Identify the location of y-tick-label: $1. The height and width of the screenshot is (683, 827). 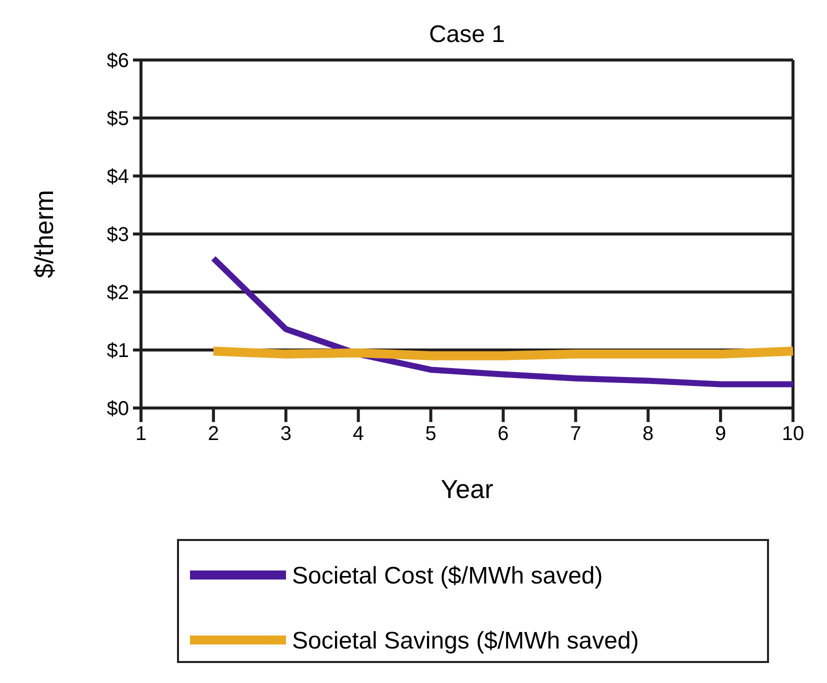
(117, 351).